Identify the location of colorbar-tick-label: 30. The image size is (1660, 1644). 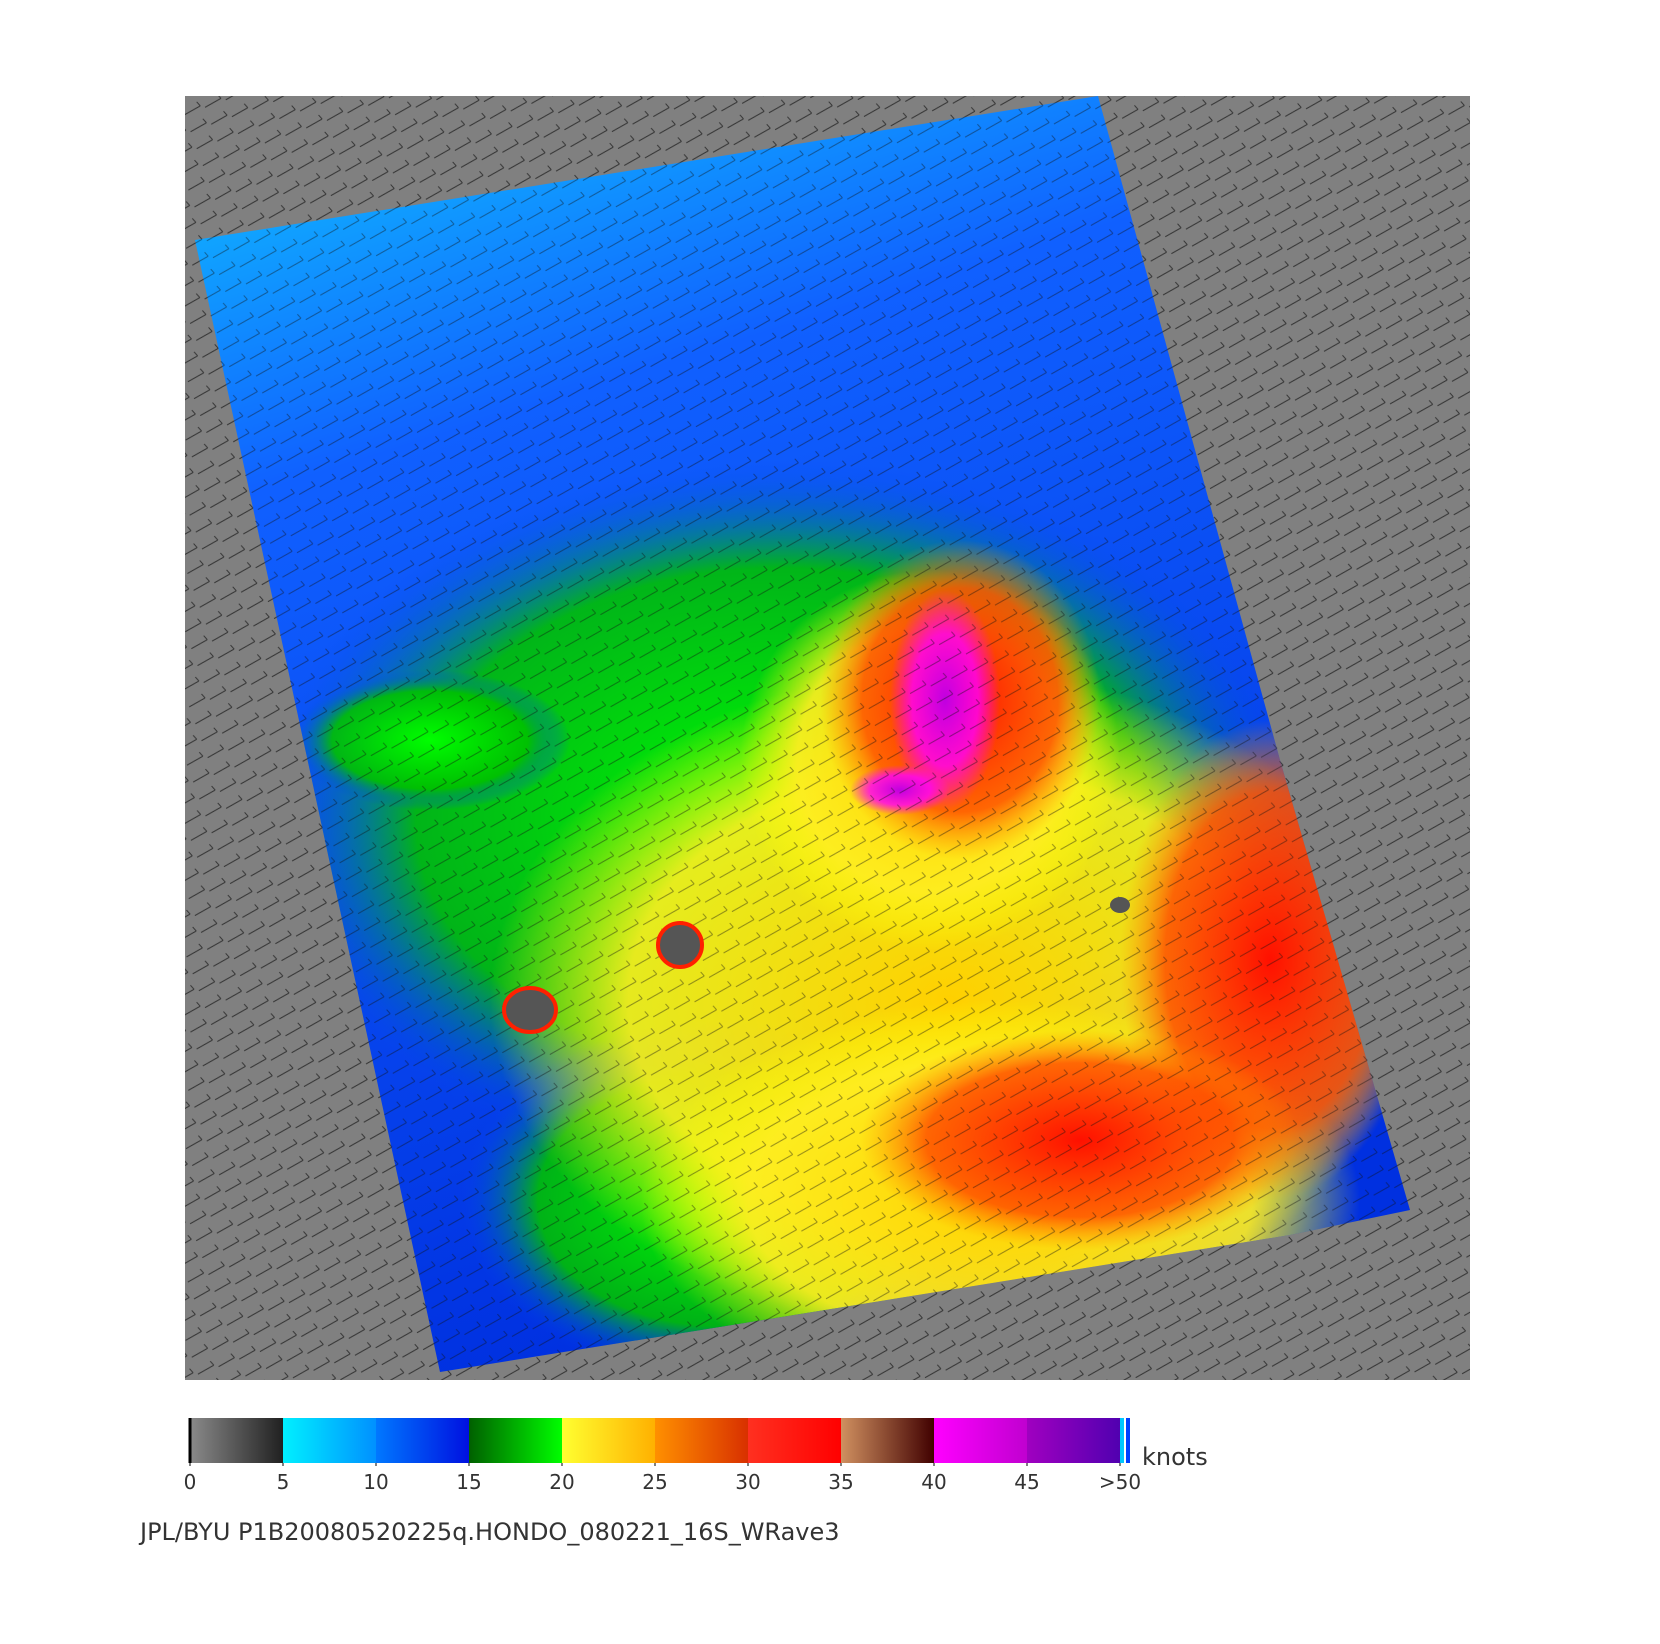
(747, 1482).